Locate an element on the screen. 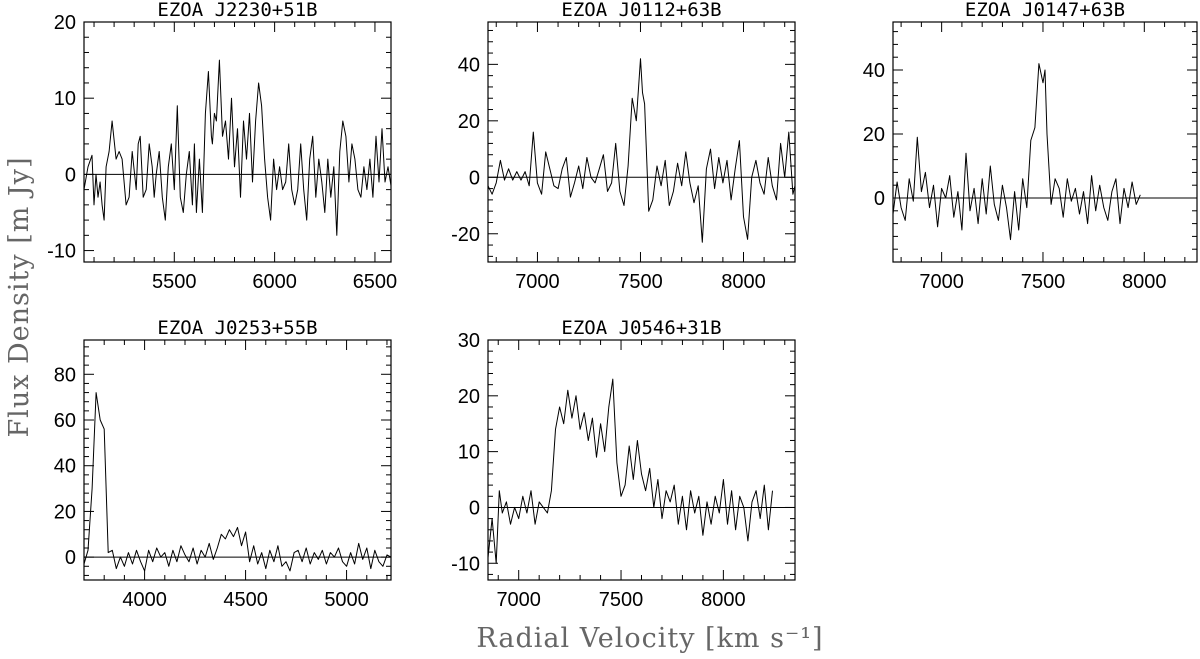  panel-title: EZOA J0253+55B is located at coordinates (237, 328).